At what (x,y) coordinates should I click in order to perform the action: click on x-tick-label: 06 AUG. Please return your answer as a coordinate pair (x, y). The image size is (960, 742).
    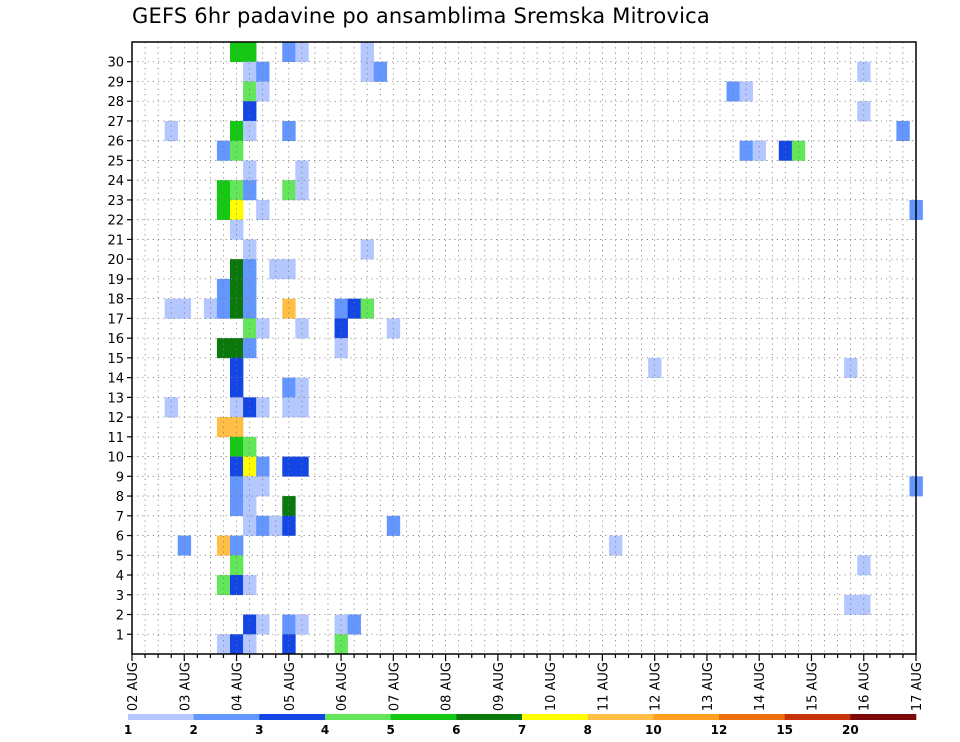
    Looking at the image, I should click on (342, 686).